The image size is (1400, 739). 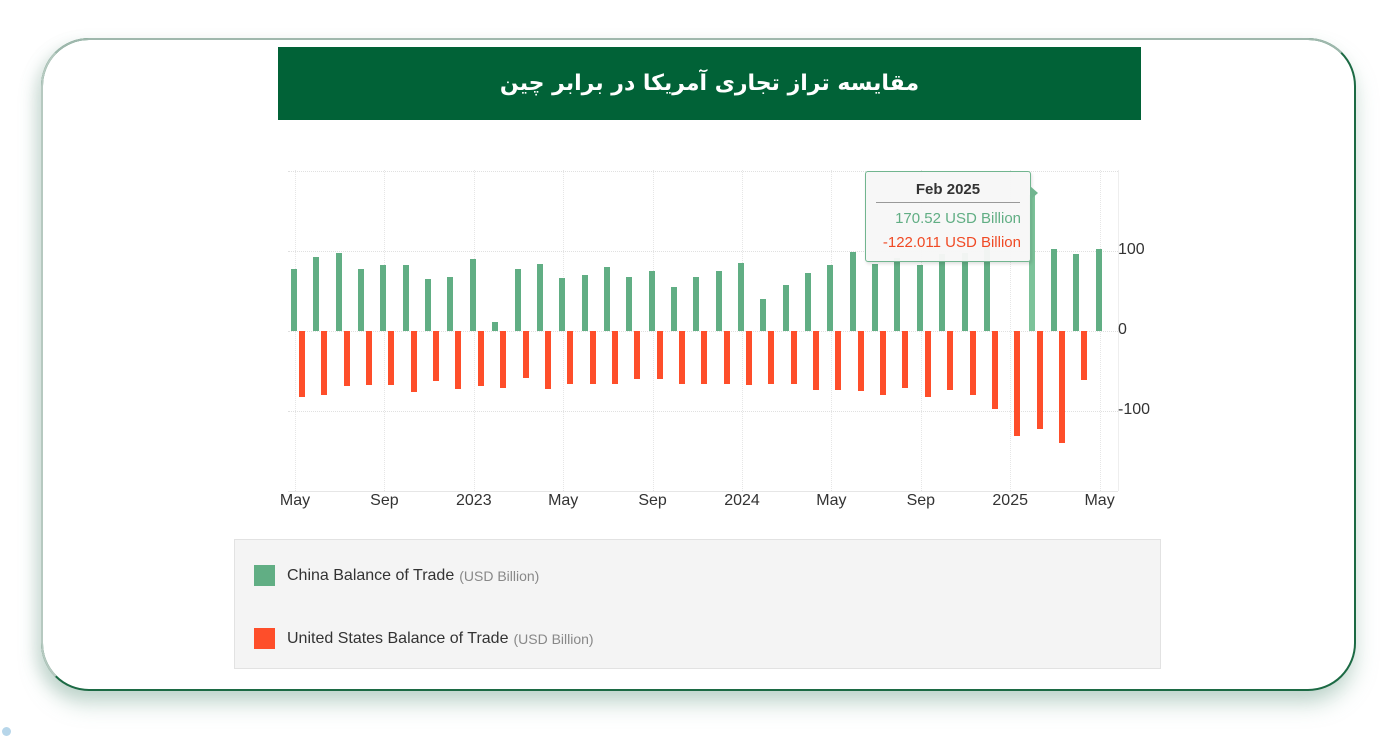 What do you see at coordinates (6, 731) in the screenshot?
I see `watermark-icon` at bounding box center [6, 731].